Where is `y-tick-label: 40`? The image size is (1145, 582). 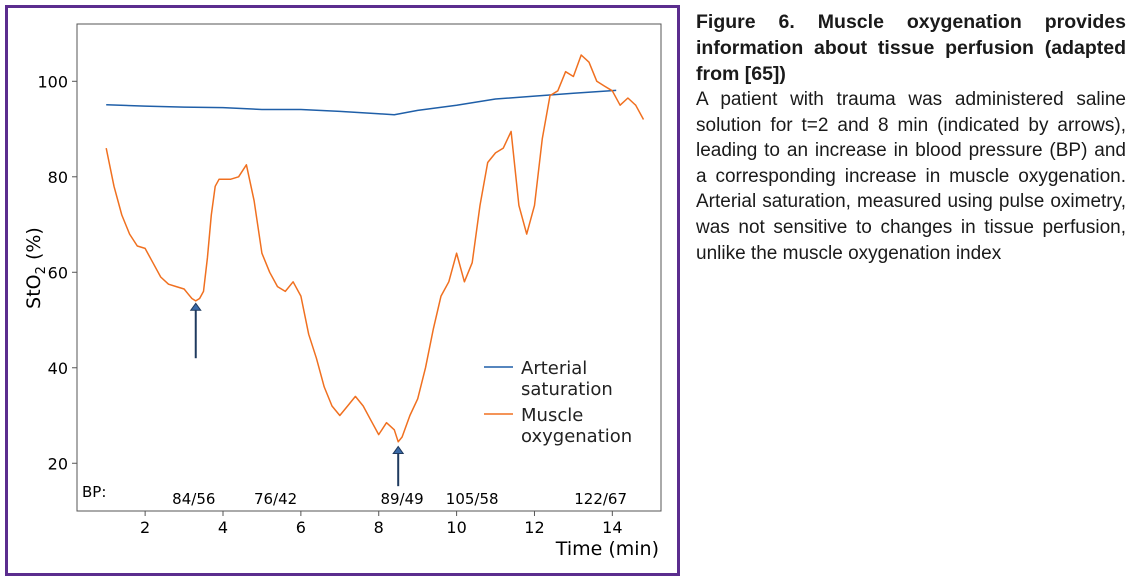
y-tick-label: 40 is located at coordinates (58, 368).